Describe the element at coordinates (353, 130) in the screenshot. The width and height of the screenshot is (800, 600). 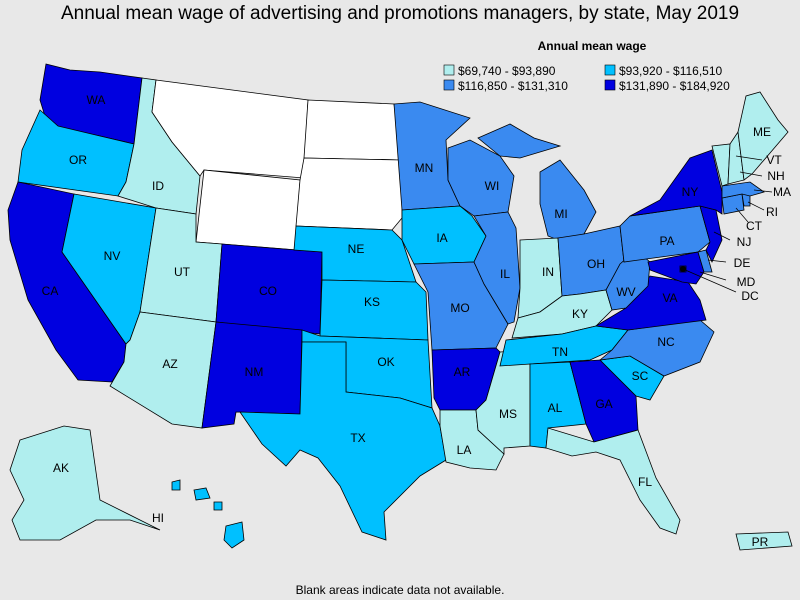
I see `state-ND` at that location.